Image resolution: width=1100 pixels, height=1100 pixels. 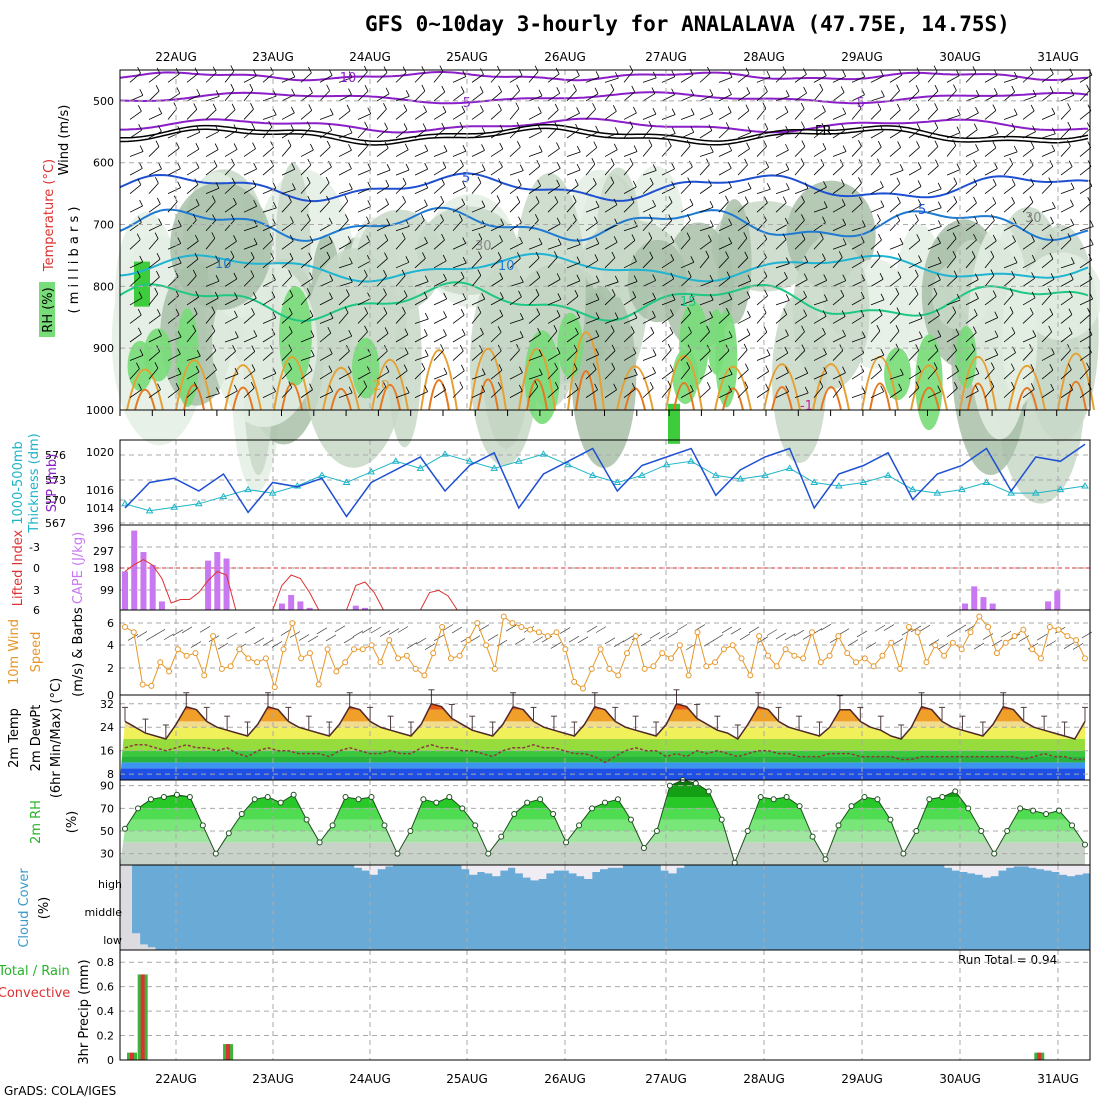 What do you see at coordinates (24, 908) in the screenshot?
I see `ylabel-cloud: Cloud Cover` at bounding box center [24, 908].